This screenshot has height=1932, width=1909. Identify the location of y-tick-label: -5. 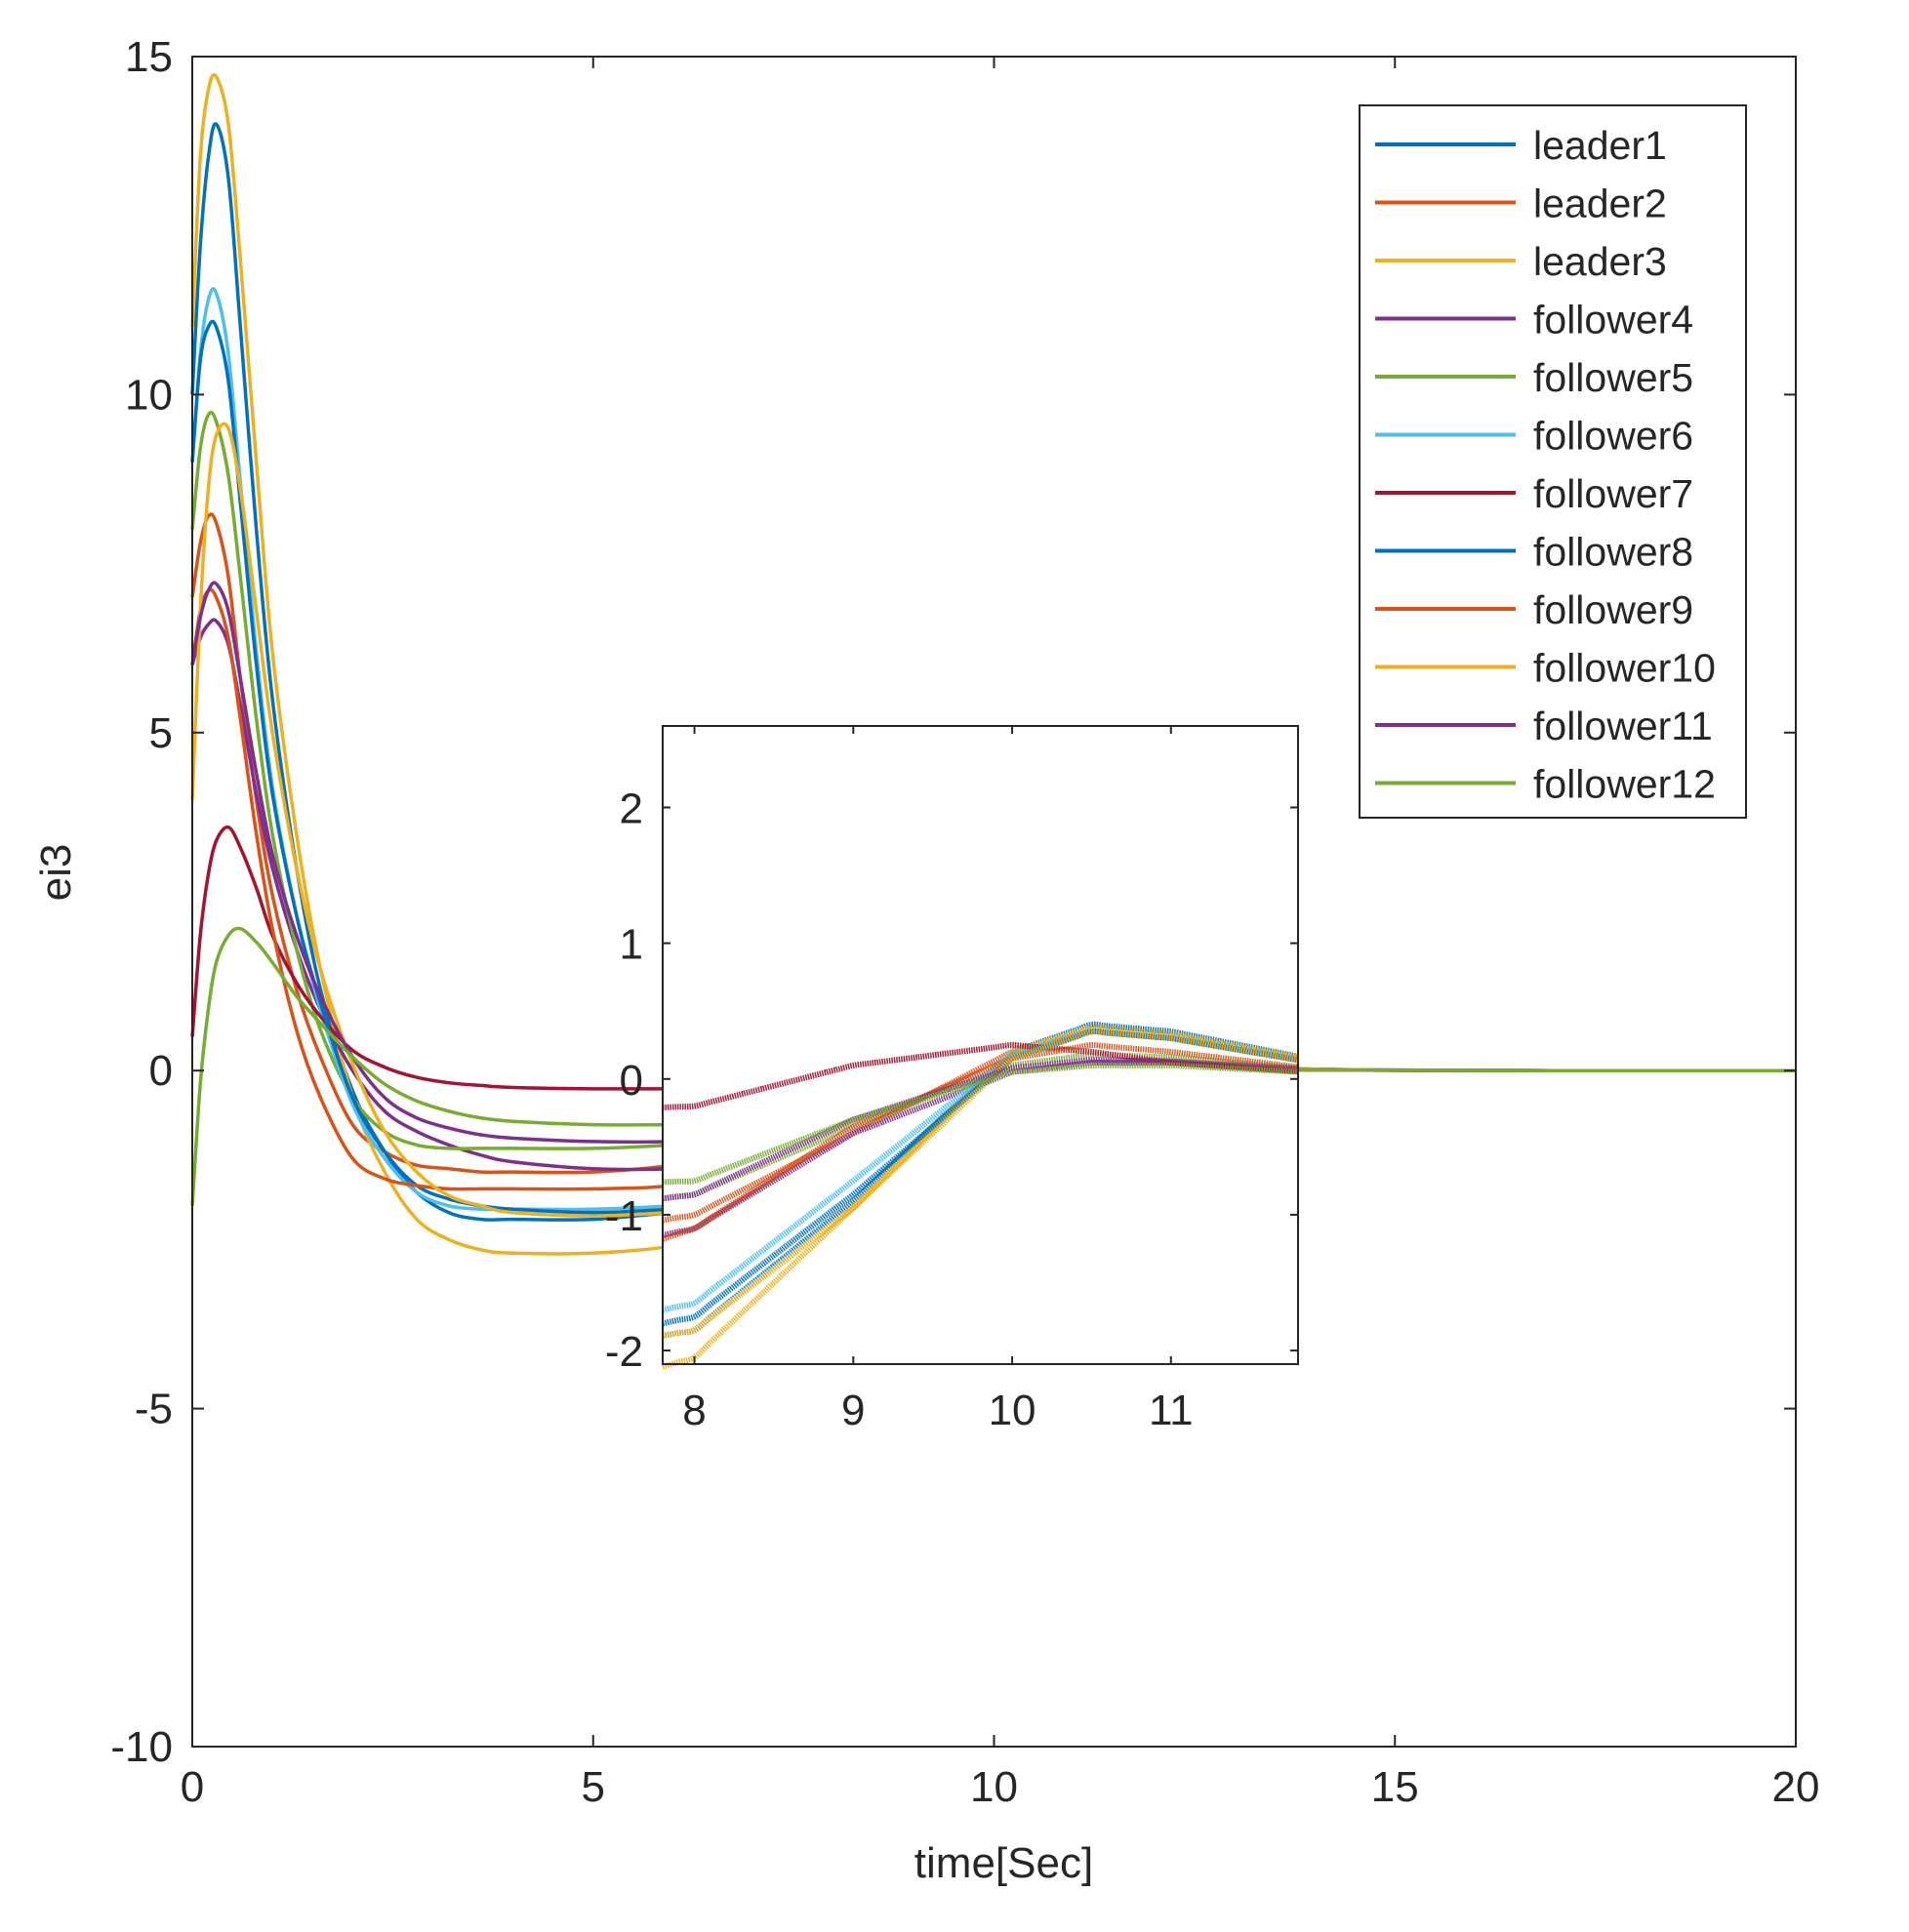
(154, 1409).